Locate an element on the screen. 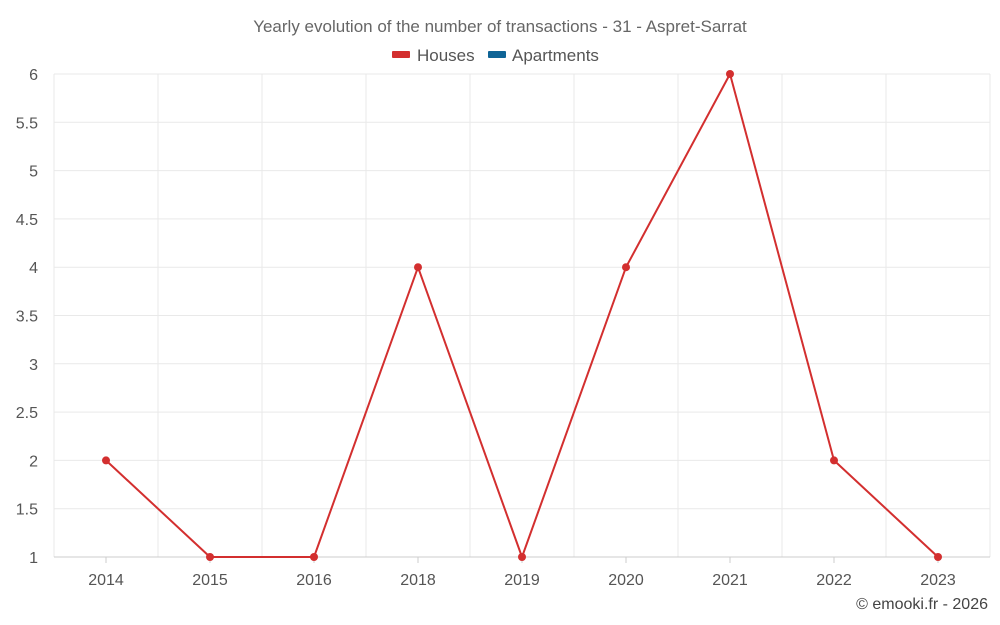  x-tick-label: 2023 is located at coordinates (938, 580).